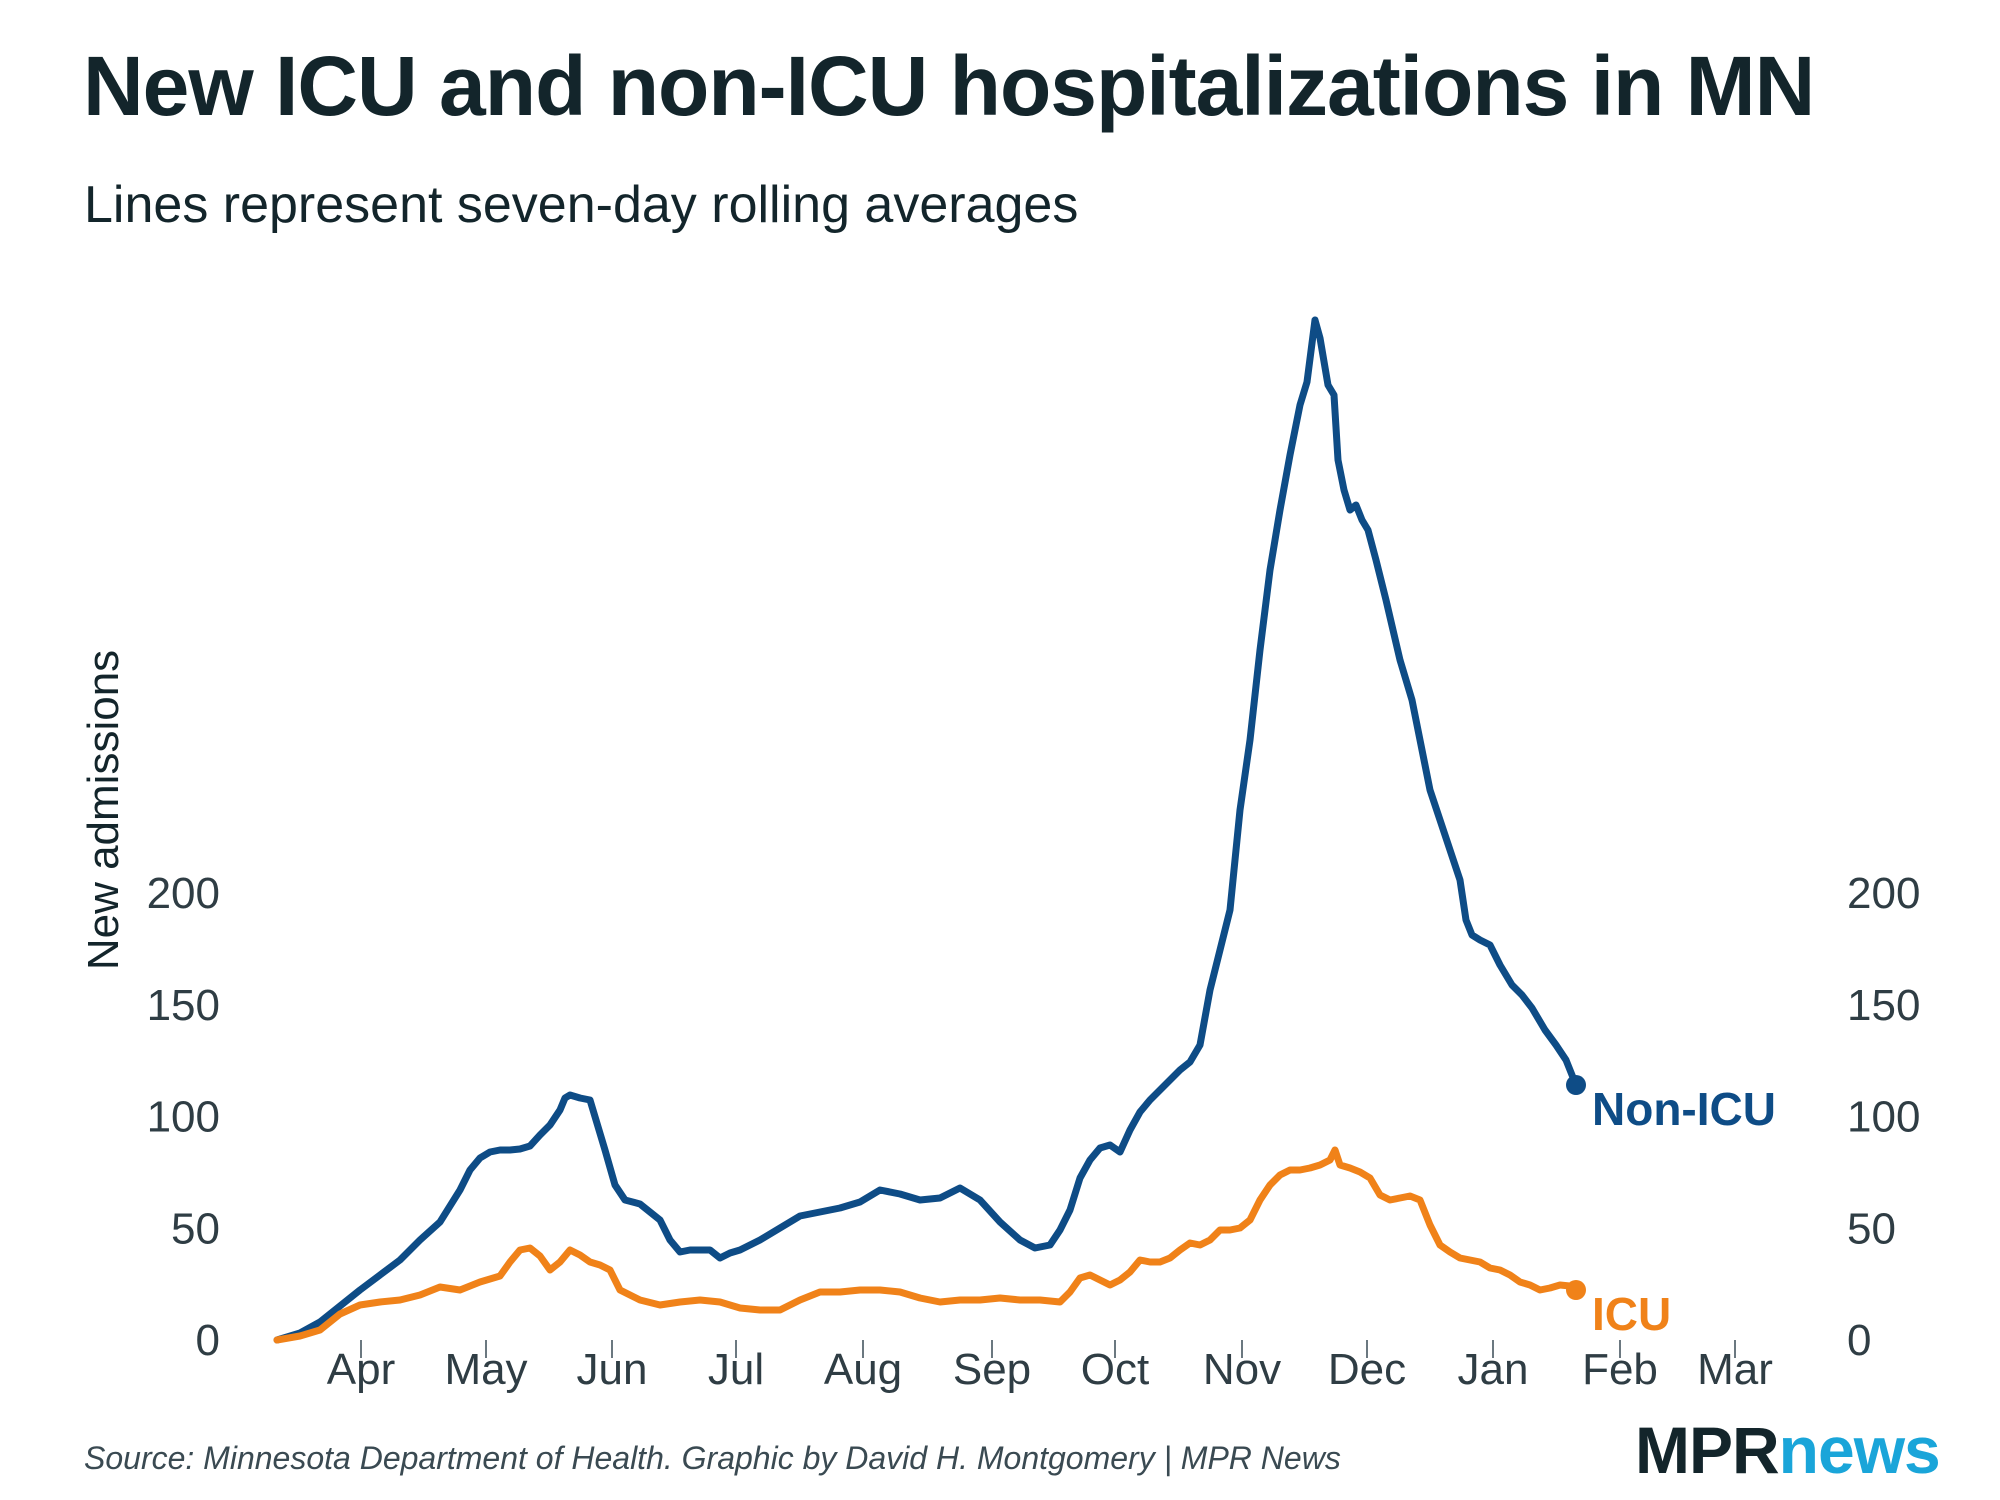 This screenshot has width=2000, height=1500. What do you see at coordinates (992, 1369) in the screenshot?
I see `x-tick-sep: Sep` at bounding box center [992, 1369].